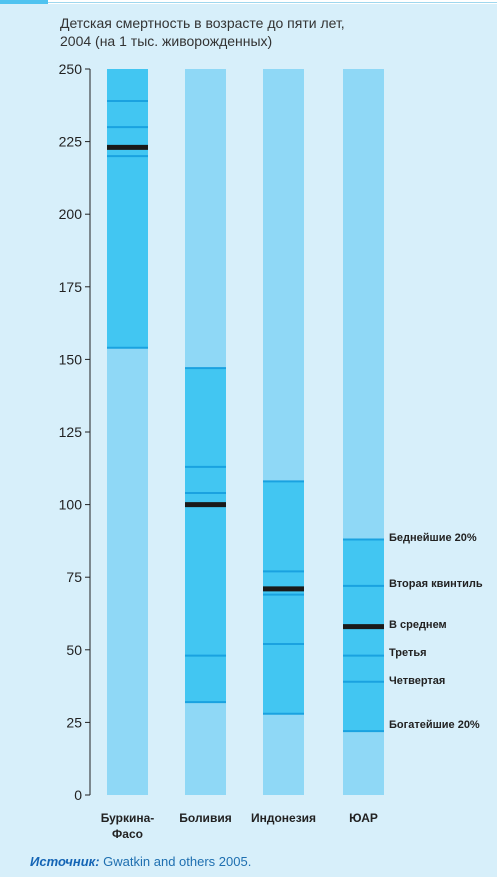 This screenshot has width=497, height=877. I want to click on source-text: Gwatkin and others 2005., so click(175, 861).